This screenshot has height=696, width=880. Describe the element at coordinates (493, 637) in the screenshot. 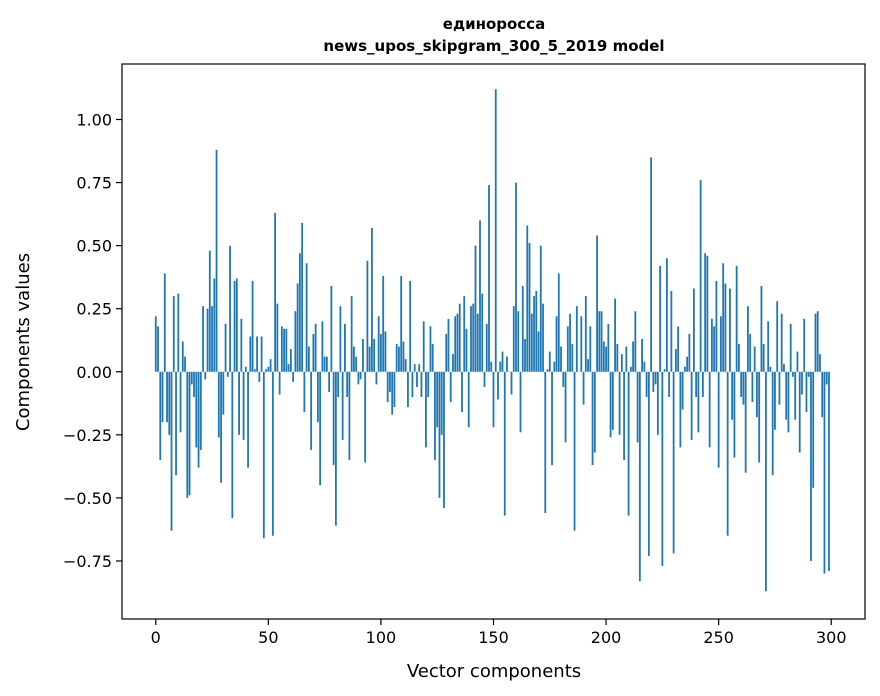

I see `x-tick-label: 150` at that location.